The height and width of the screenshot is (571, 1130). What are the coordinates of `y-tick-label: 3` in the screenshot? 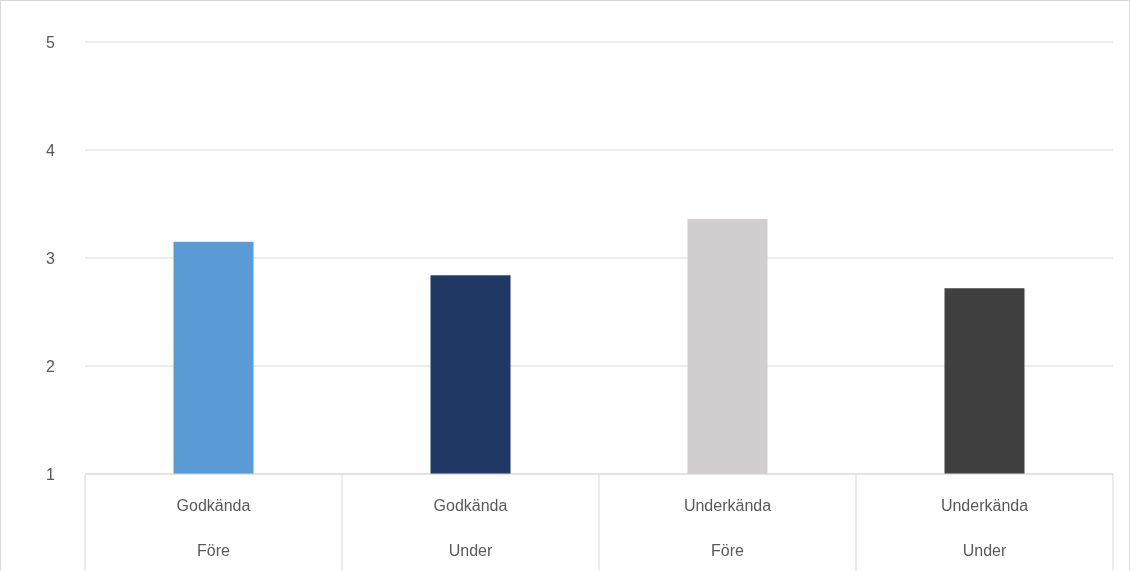 It's located at (51, 258).